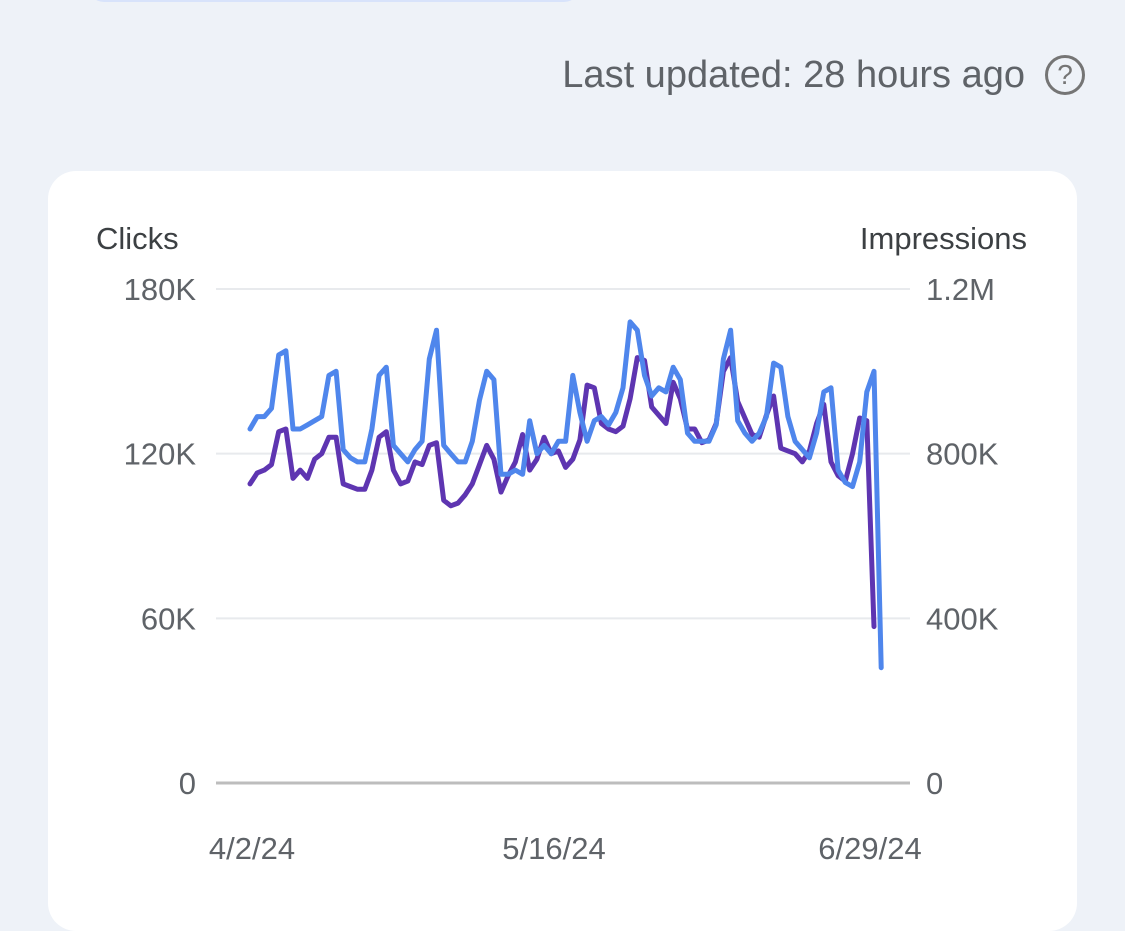 This screenshot has width=1125, height=931. Describe the element at coordinates (962, 618) in the screenshot. I see `right-axis-tick-label: 400K` at that location.